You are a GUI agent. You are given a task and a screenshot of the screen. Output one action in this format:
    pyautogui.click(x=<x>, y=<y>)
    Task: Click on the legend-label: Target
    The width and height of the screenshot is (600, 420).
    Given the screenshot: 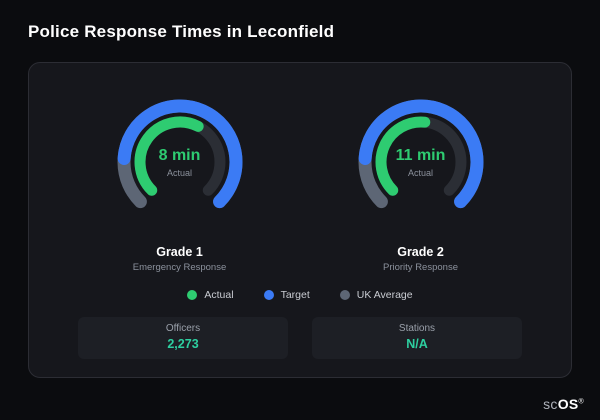 What is the action you would take?
    pyautogui.click(x=295, y=295)
    